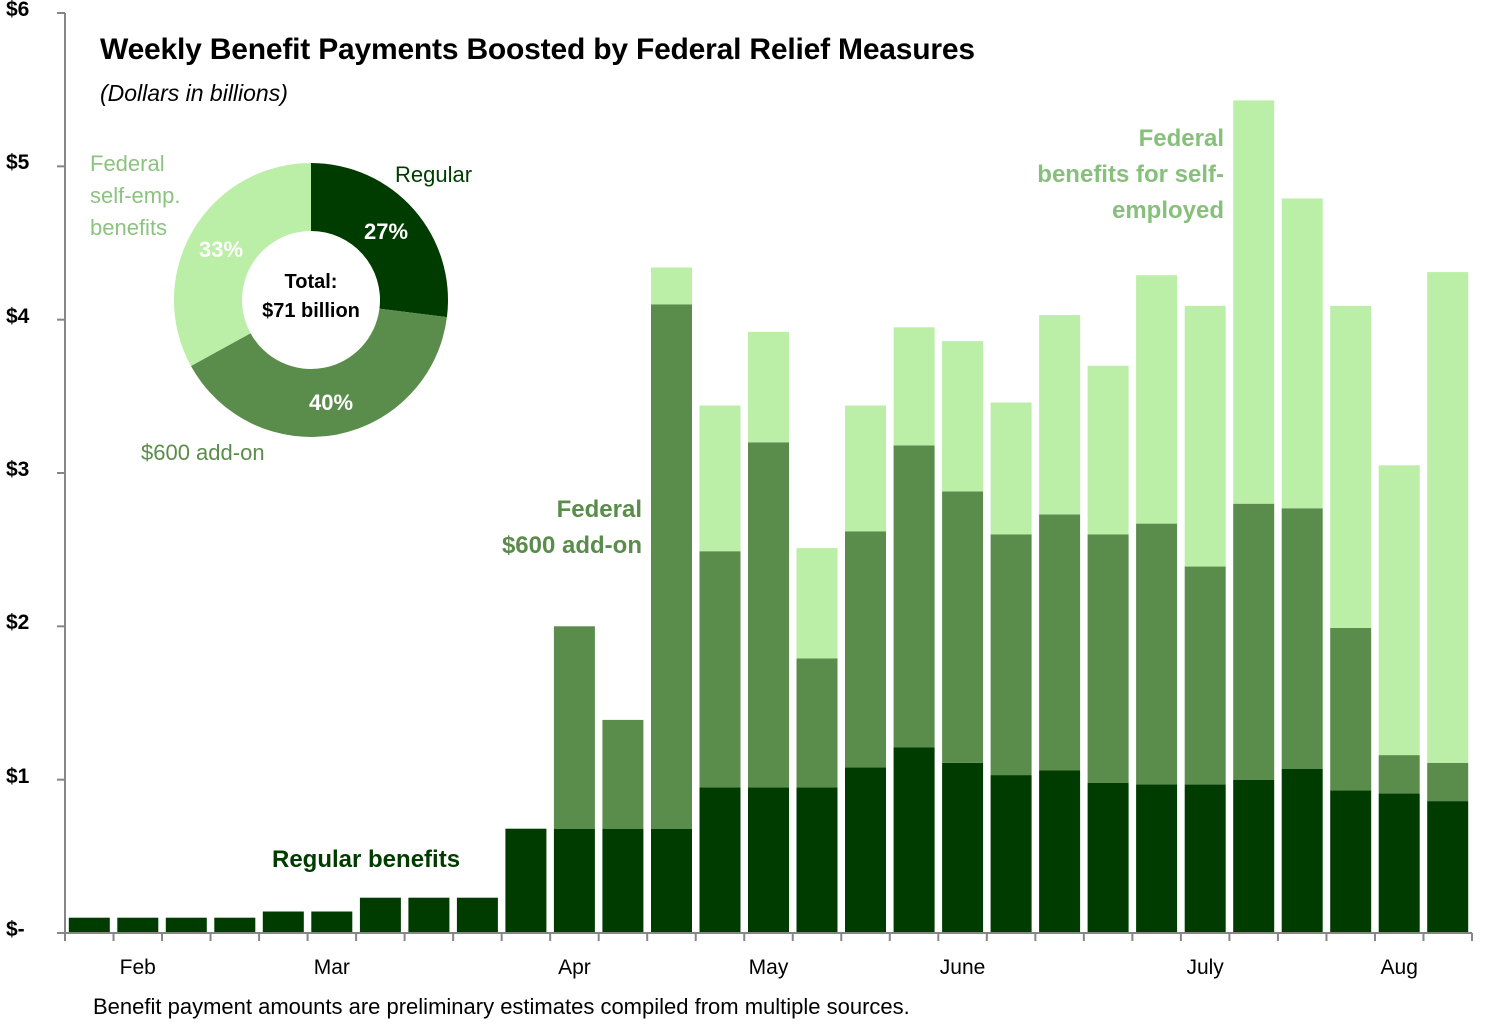 Image resolution: width=1496 pixels, height=1026 pixels. I want to click on annotation-self-line-2: benefits for self-, so click(1130, 174).